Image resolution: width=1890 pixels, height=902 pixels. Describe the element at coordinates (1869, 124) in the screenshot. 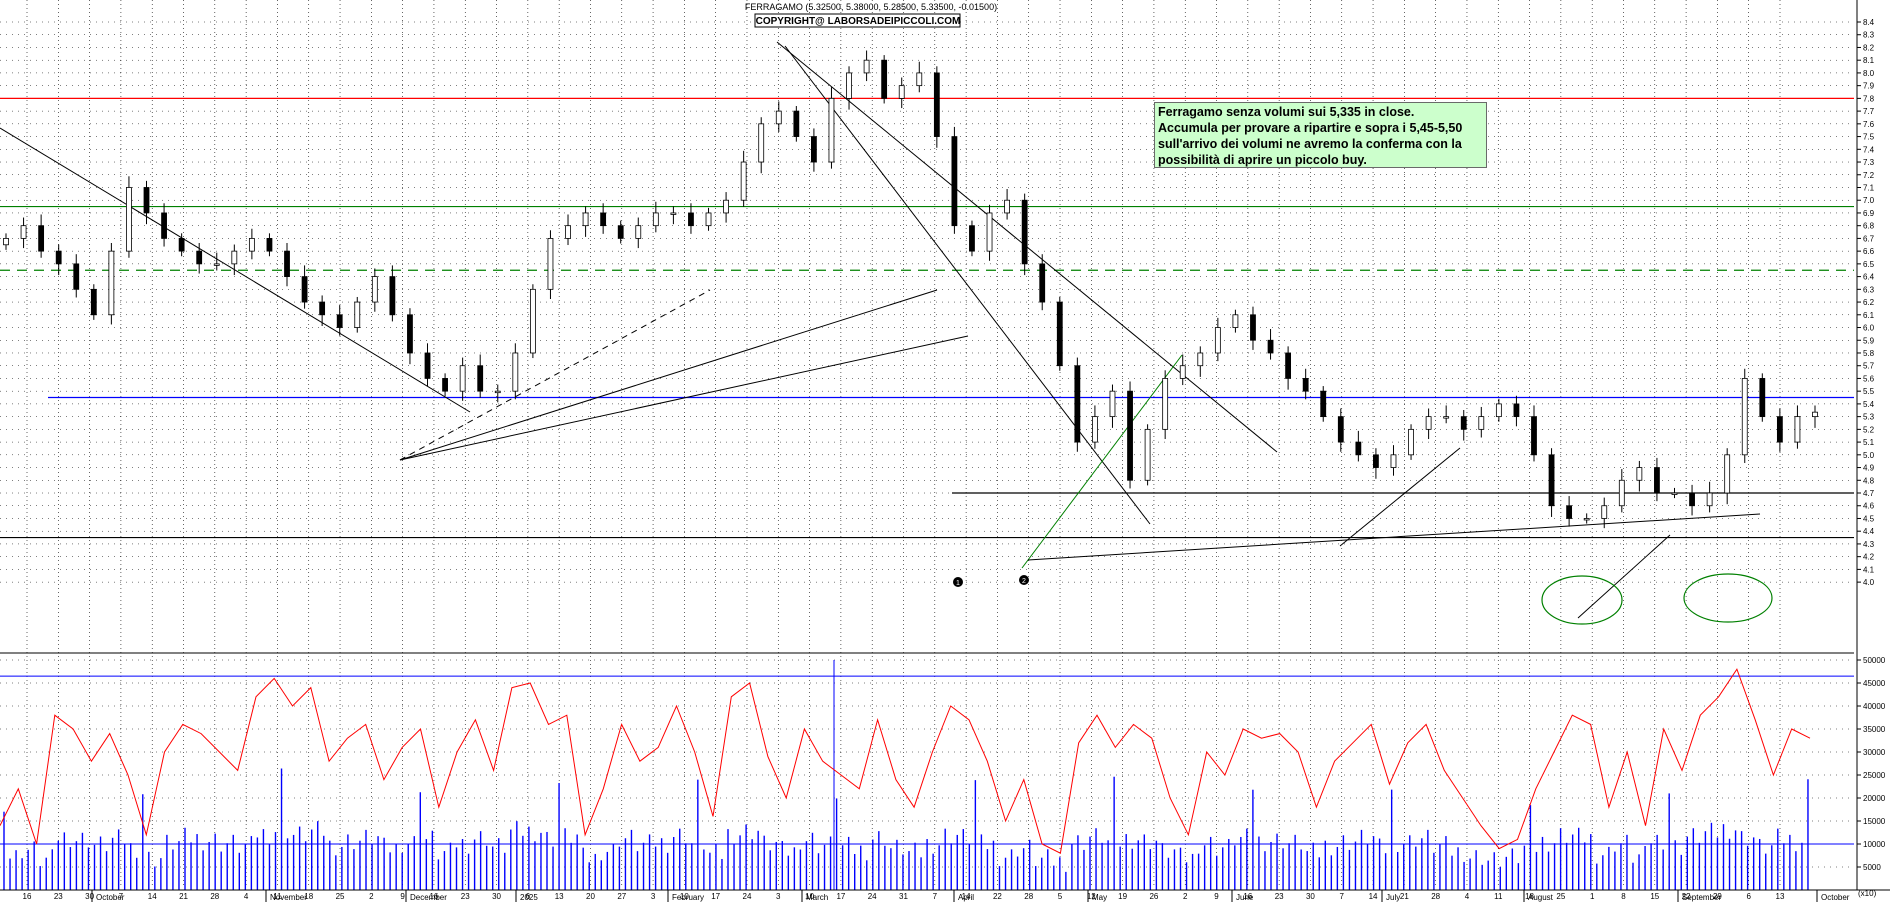

I see `price-tick-label: 7.6` at that location.